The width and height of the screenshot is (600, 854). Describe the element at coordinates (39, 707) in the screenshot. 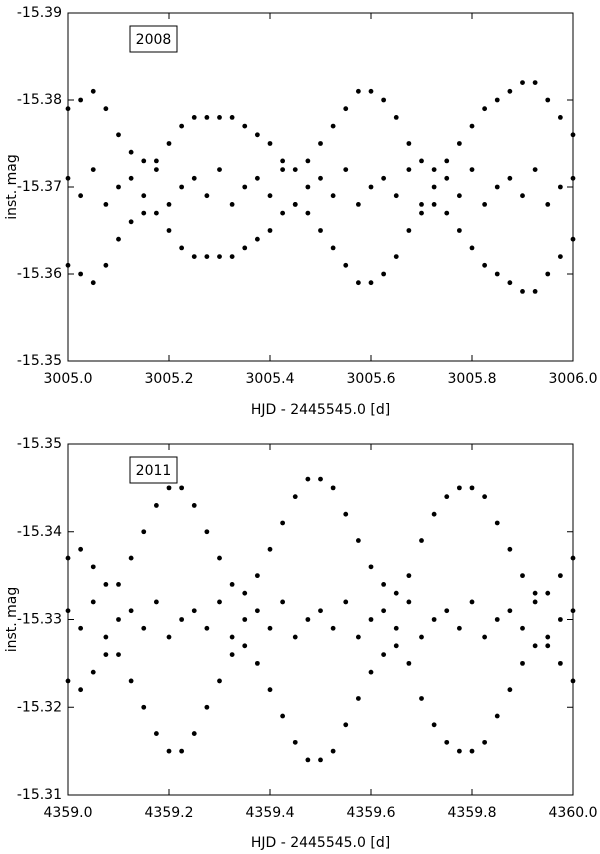

I see `y-tick-label: -15.32` at that location.